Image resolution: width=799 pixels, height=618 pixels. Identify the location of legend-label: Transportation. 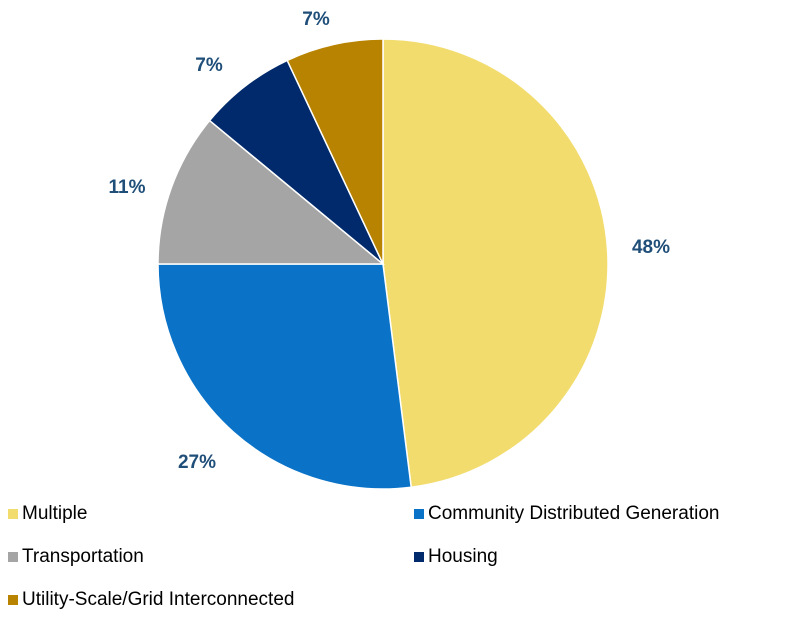
(83, 556).